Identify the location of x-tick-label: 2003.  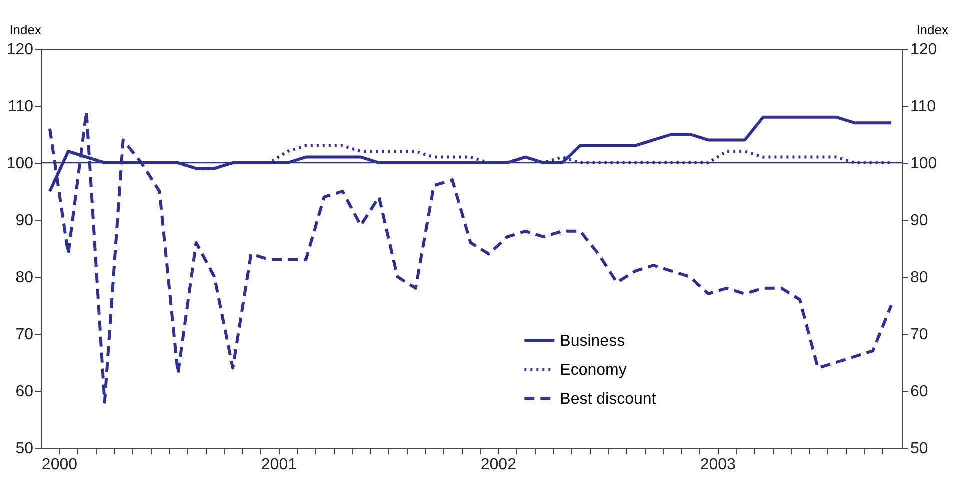
(718, 465).